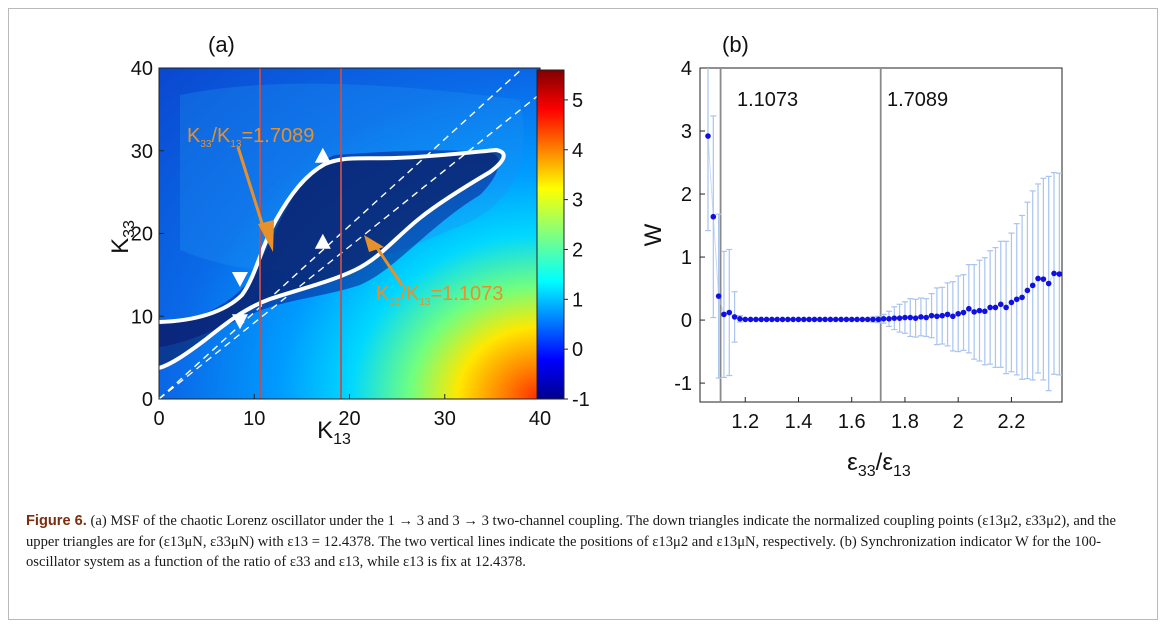 Image resolution: width=1166 pixels, height=628 pixels. I want to click on panel-a-y-ticks: 0 10 20 30 40, so click(147, 234).